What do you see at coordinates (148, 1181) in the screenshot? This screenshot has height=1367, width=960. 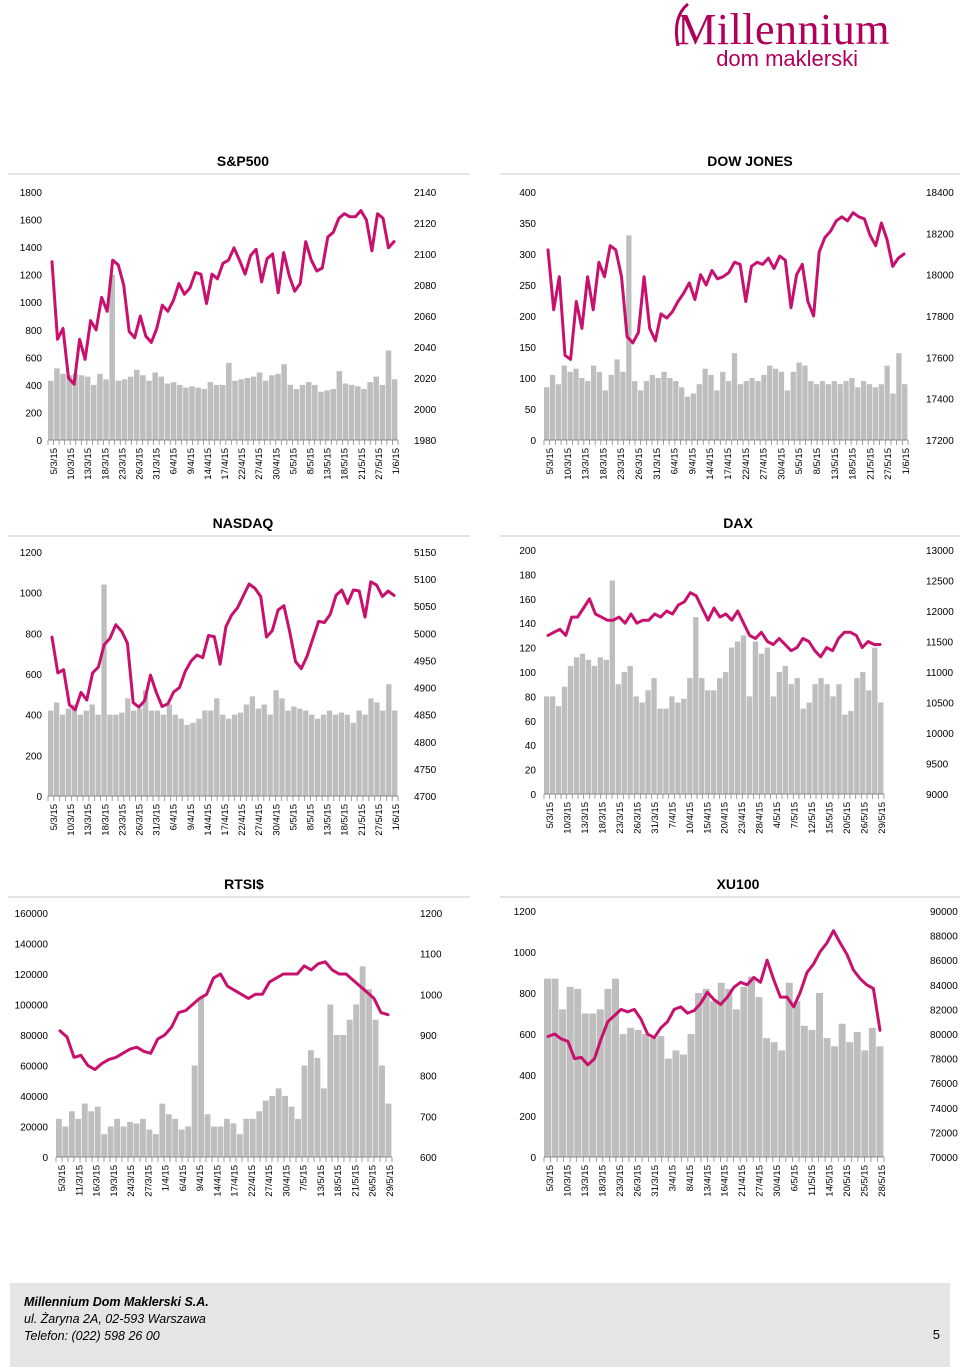 I see `x-tick-label: 27/3/15` at bounding box center [148, 1181].